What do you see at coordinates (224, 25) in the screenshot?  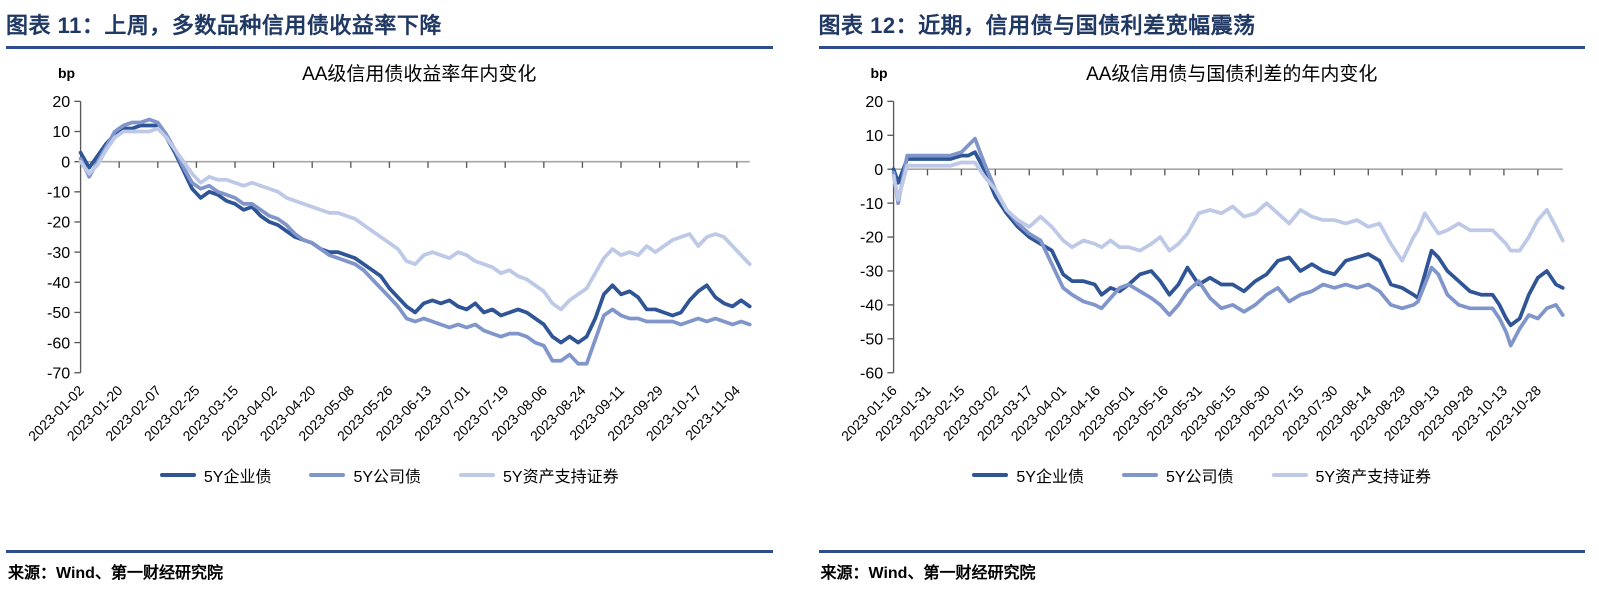 I see `figure-caption: 图表 11：上周，多数品种信用债收益率下降` at bounding box center [224, 25].